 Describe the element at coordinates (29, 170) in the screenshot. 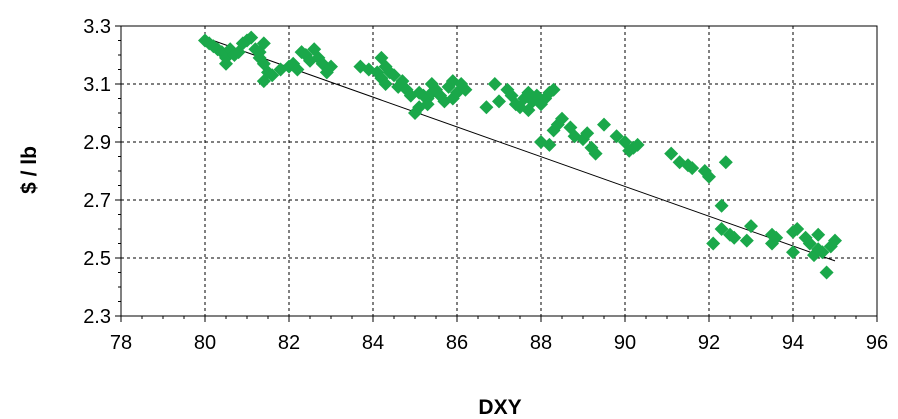

I see `y-axis-title: $ / lb` at that location.